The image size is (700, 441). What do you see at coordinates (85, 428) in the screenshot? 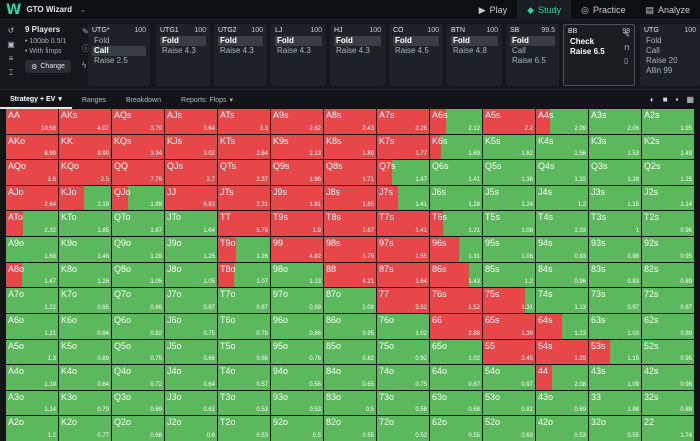
I see `hand-cell: K2o 0.77` at bounding box center [85, 428].